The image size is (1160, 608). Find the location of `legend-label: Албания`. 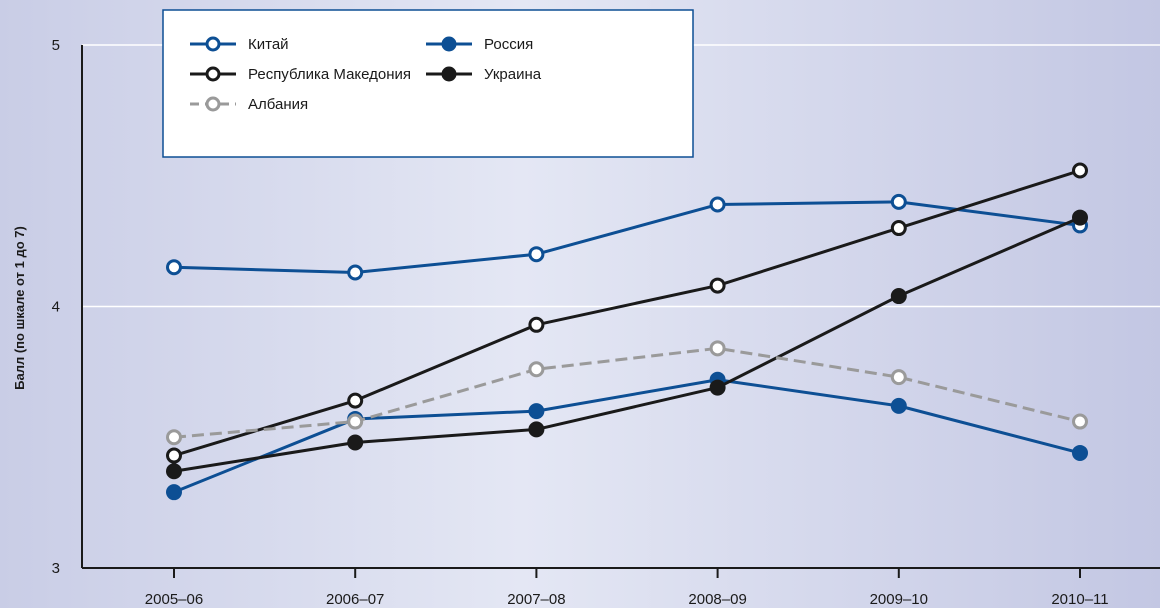

legend-label: Албания is located at coordinates (278, 104).